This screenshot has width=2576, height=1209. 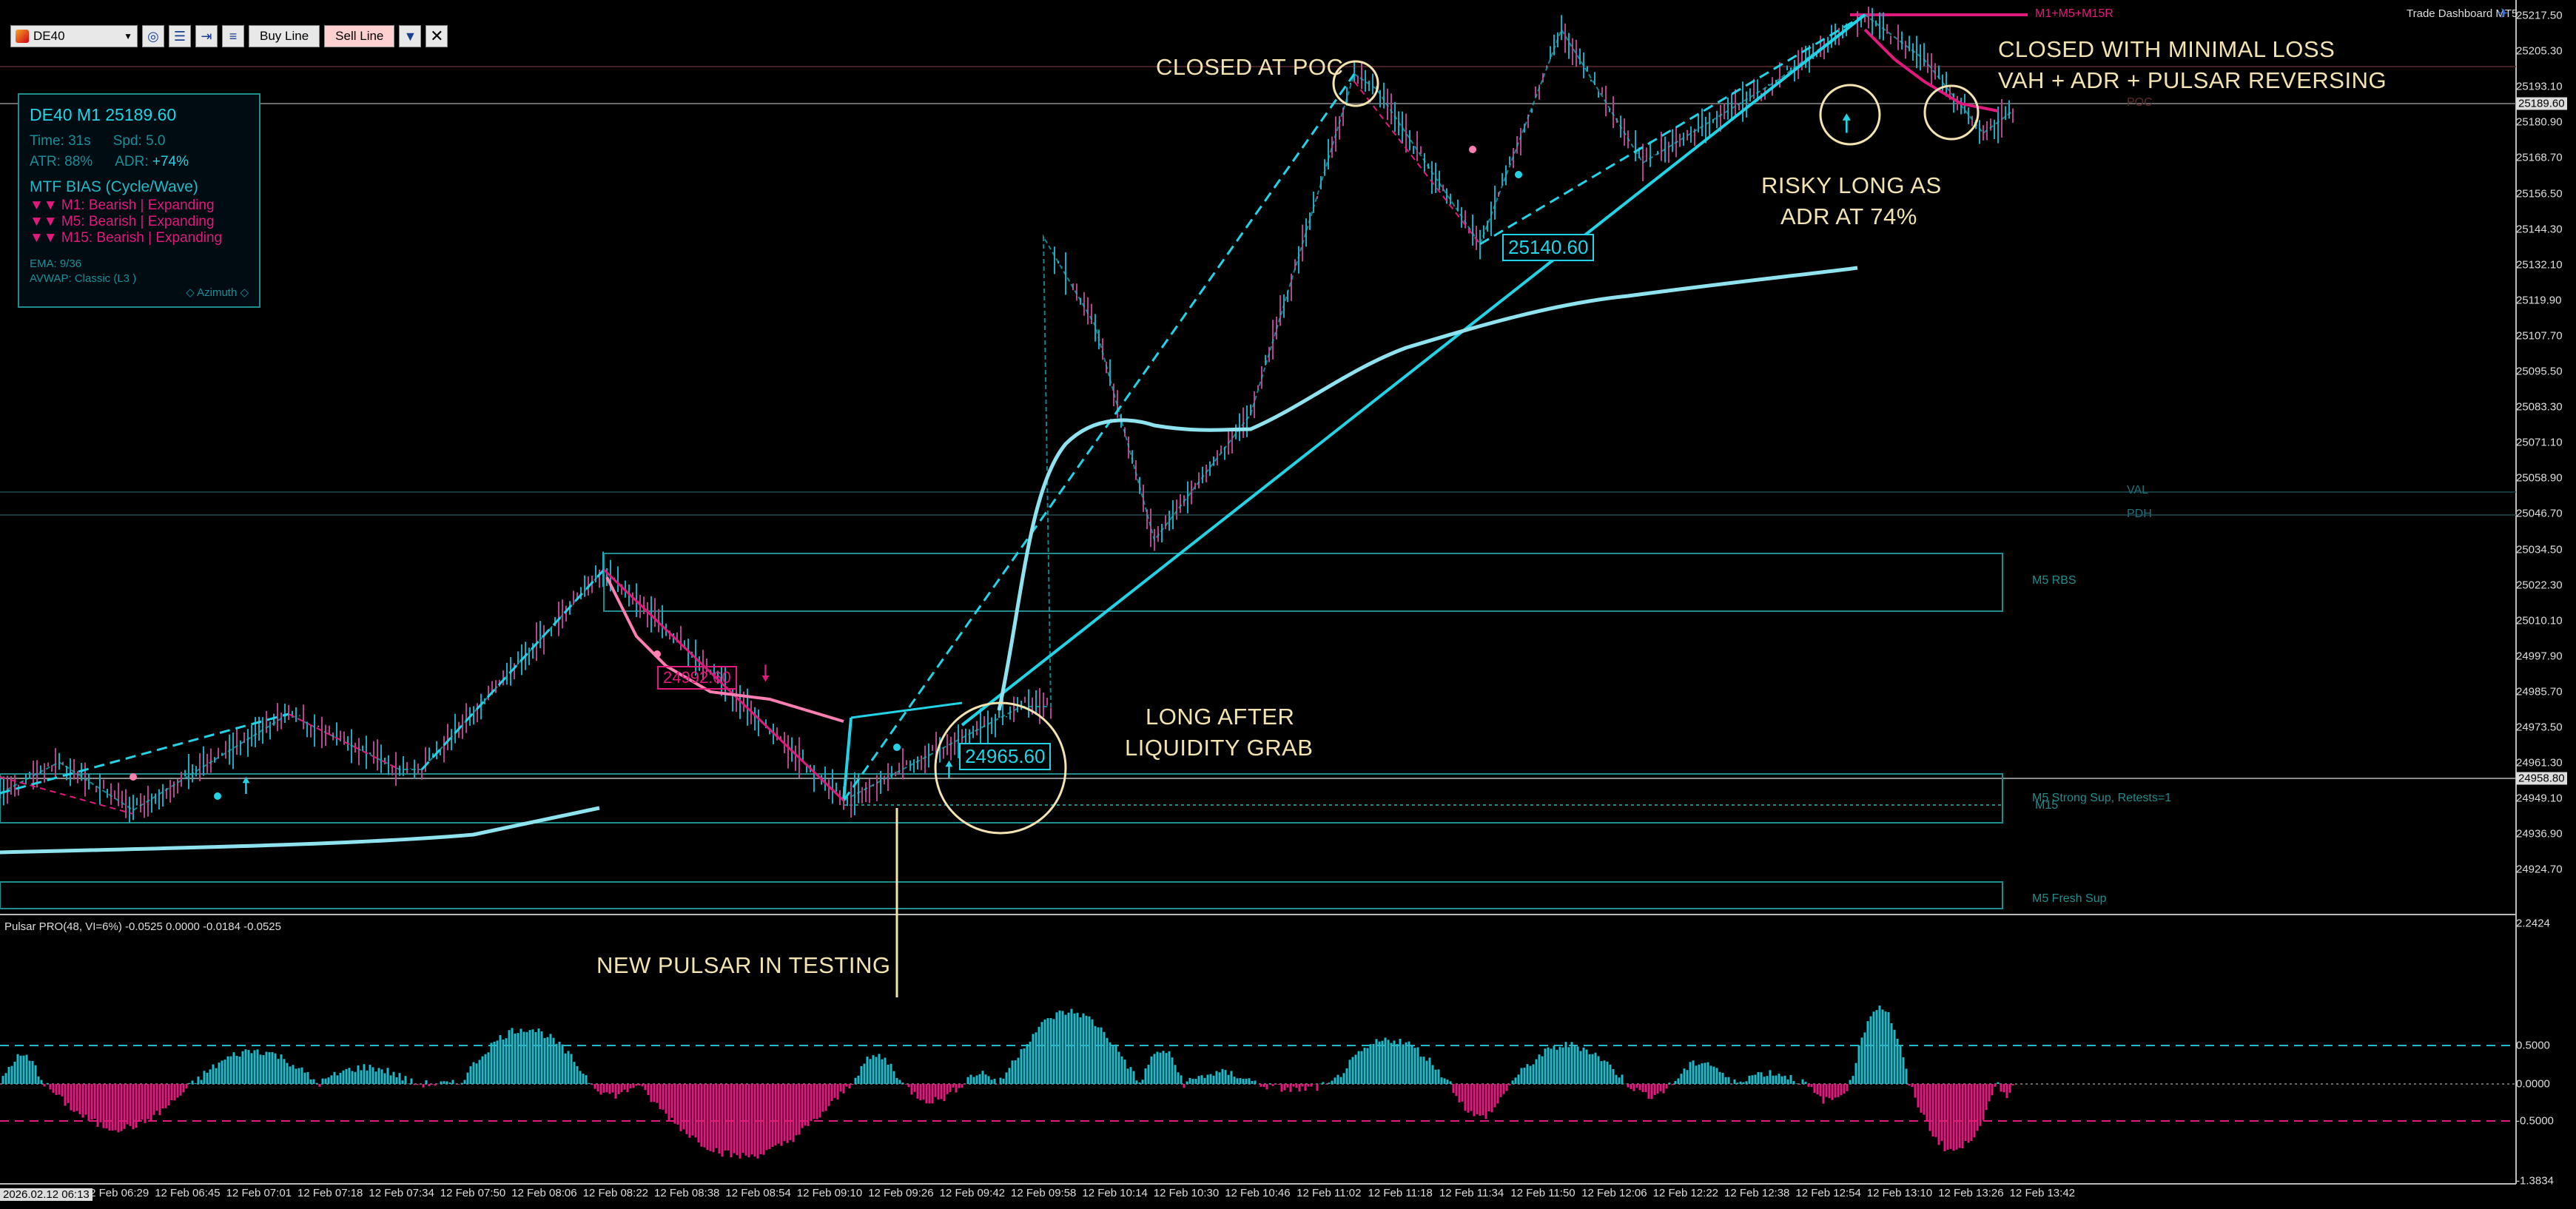 I want to click on arrows-icon: ⇥, so click(x=206, y=36).